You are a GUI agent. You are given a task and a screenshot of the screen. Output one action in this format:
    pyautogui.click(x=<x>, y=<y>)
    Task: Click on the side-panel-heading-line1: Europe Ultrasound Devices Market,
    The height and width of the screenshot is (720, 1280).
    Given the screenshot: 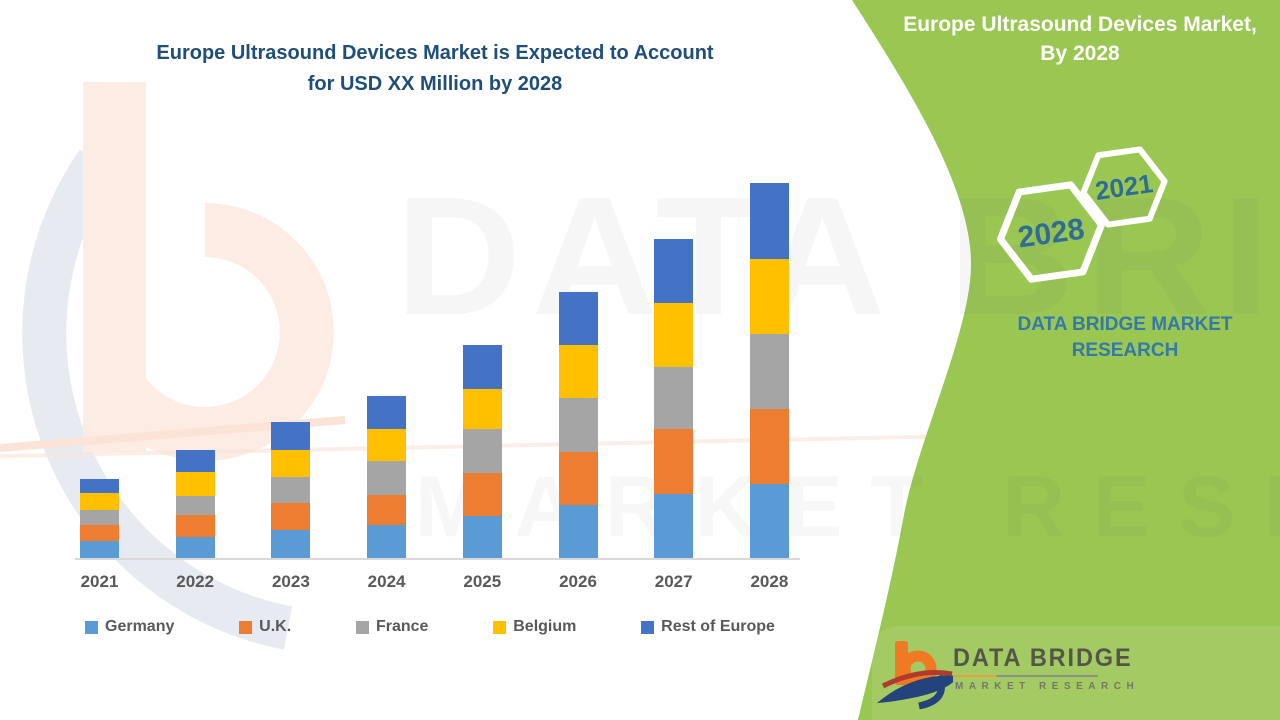 What is the action you would take?
    pyautogui.click(x=1080, y=24)
    